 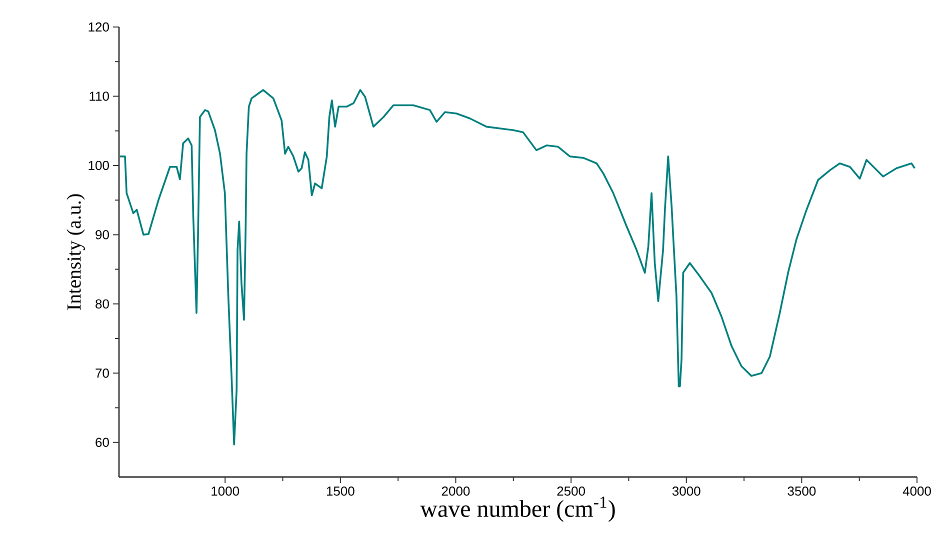 I want to click on y-tick-label: 70, so click(x=102, y=373).